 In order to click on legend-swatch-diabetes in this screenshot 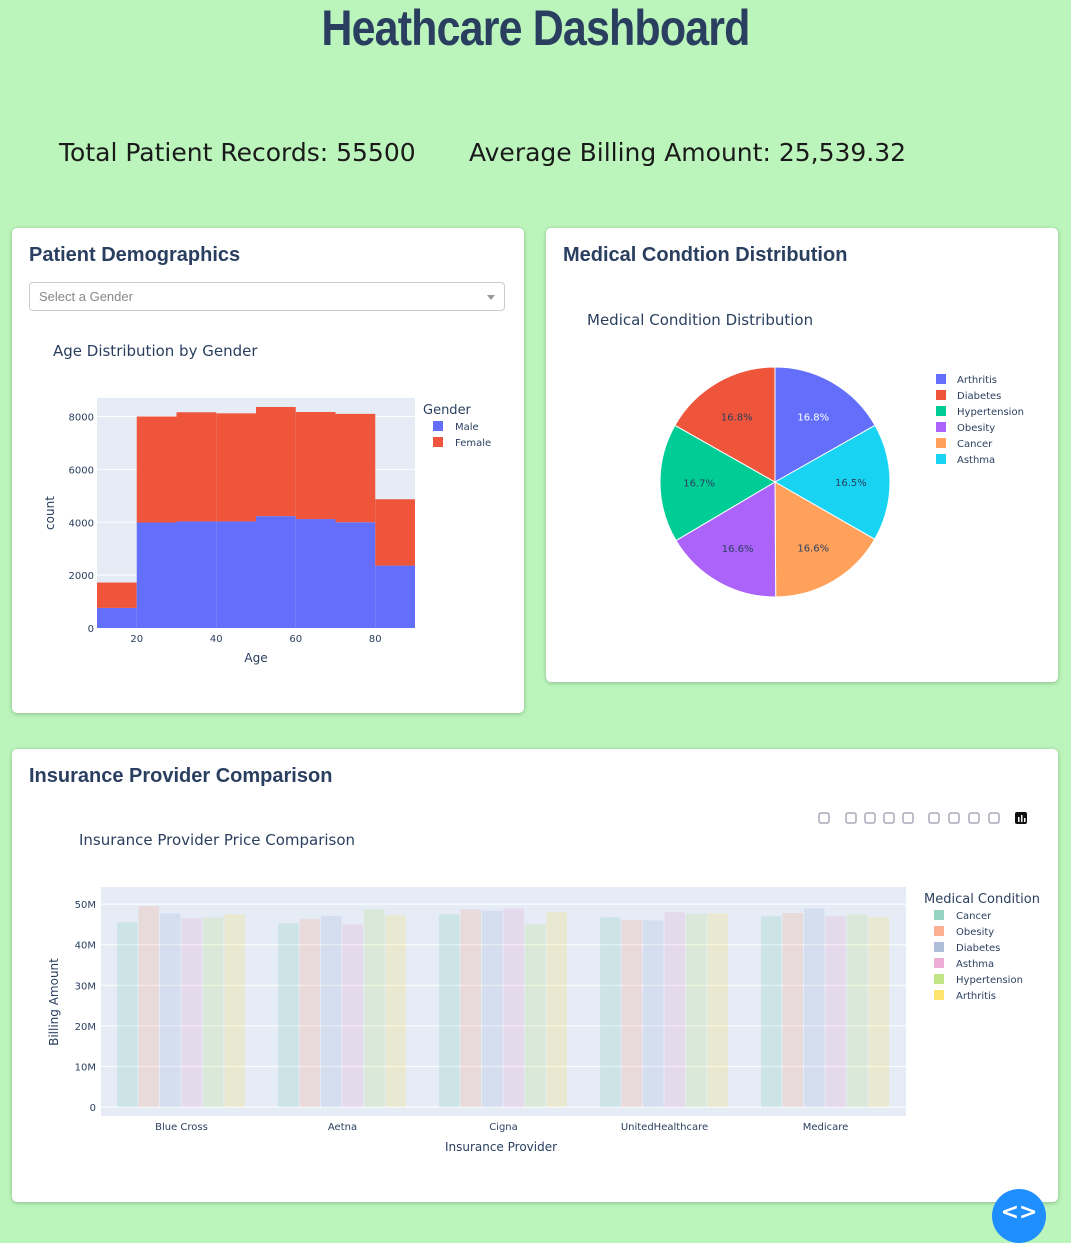, I will do `click(941, 395)`.